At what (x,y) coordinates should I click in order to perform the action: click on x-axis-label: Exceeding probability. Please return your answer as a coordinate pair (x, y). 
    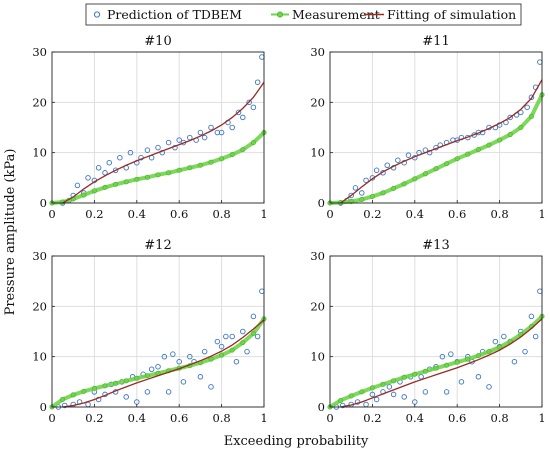
    Looking at the image, I should click on (296, 441).